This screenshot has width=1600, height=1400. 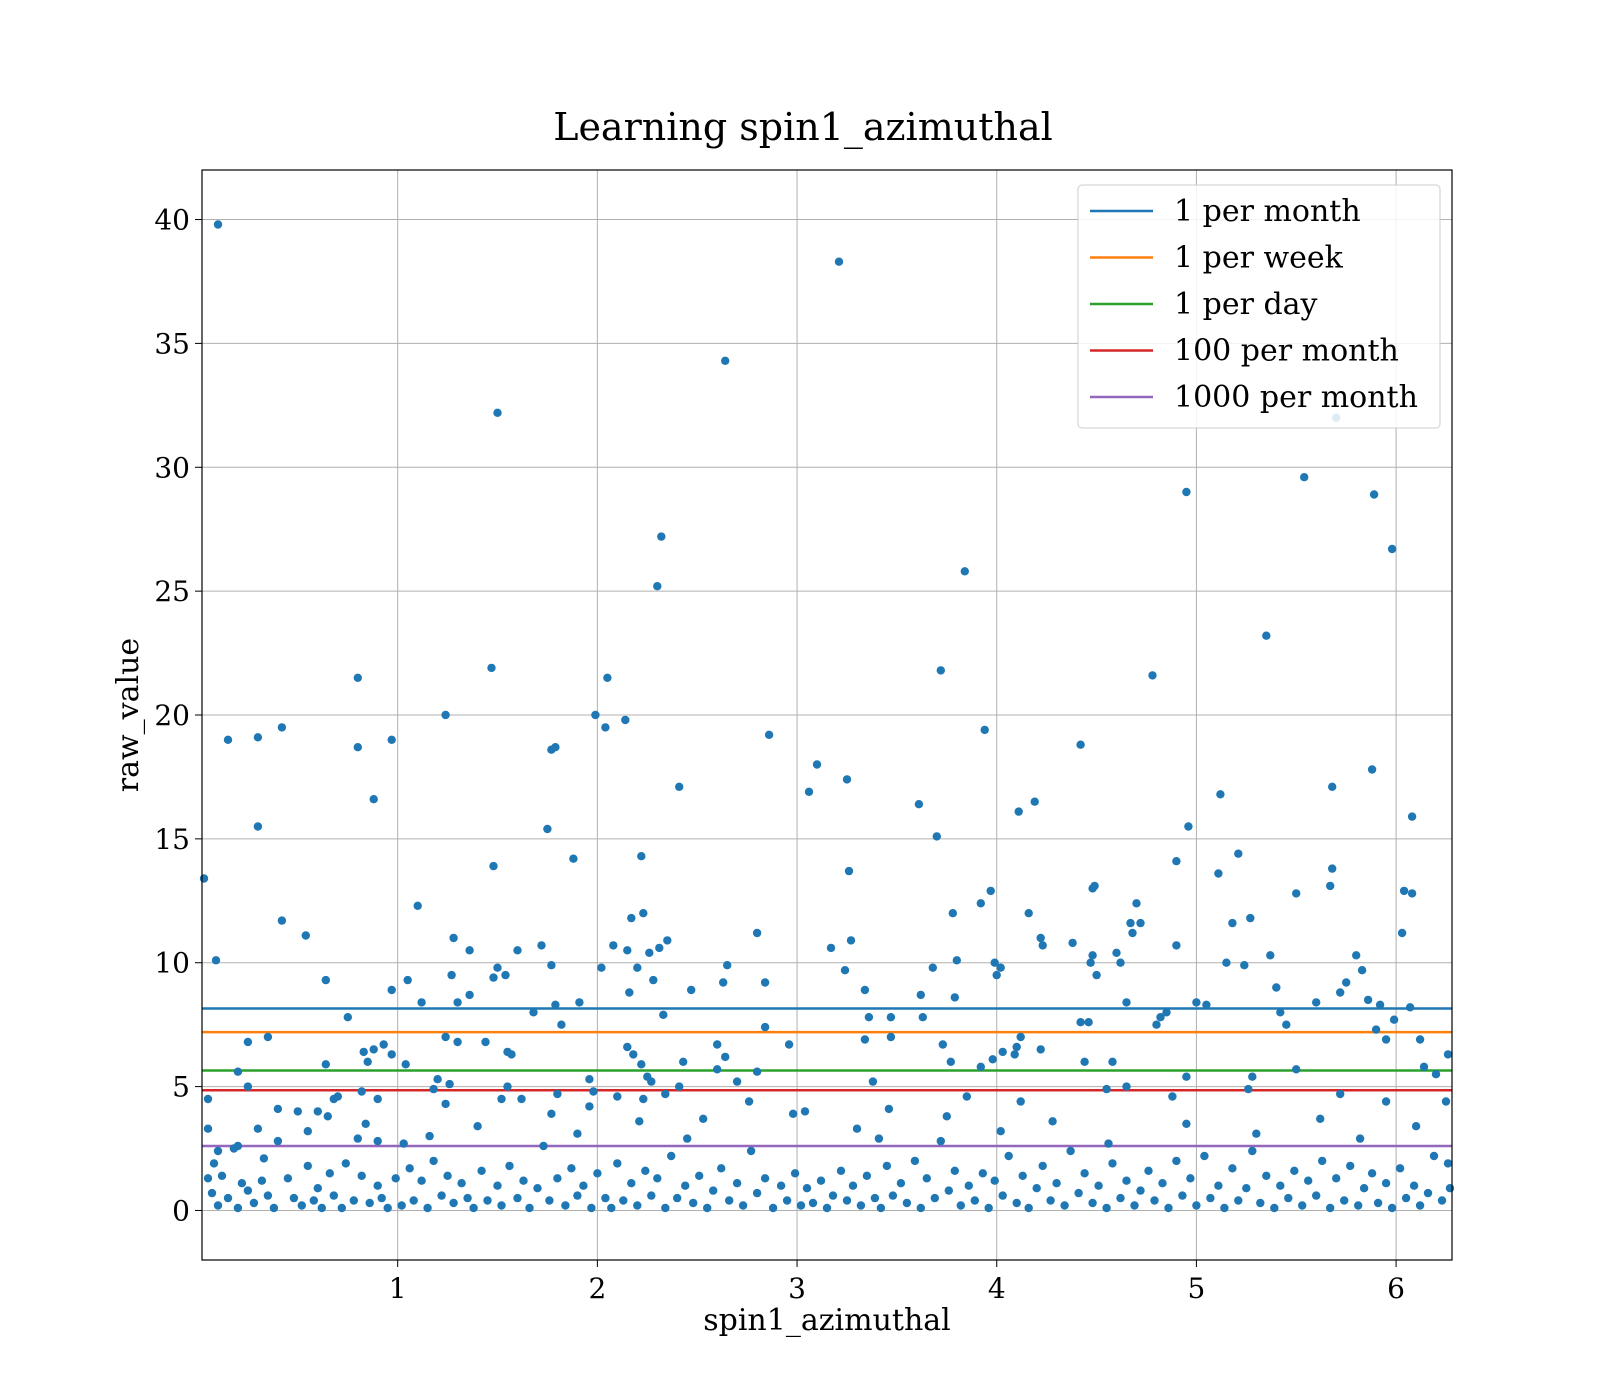 What do you see at coordinates (181, 1087) in the screenshot?
I see `y-tick-label: 5` at bounding box center [181, 1087].